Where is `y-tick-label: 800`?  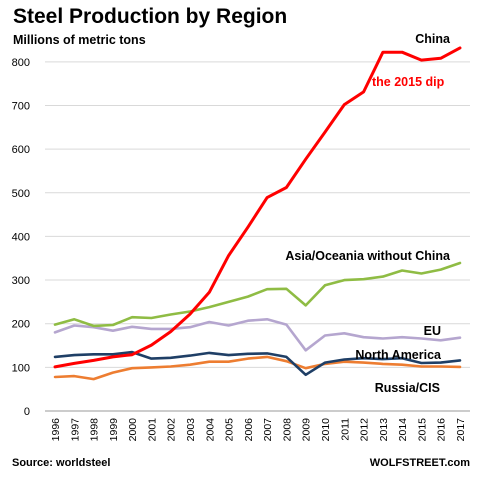 y-tick-label: 800 is located at coordinates (21, 63).